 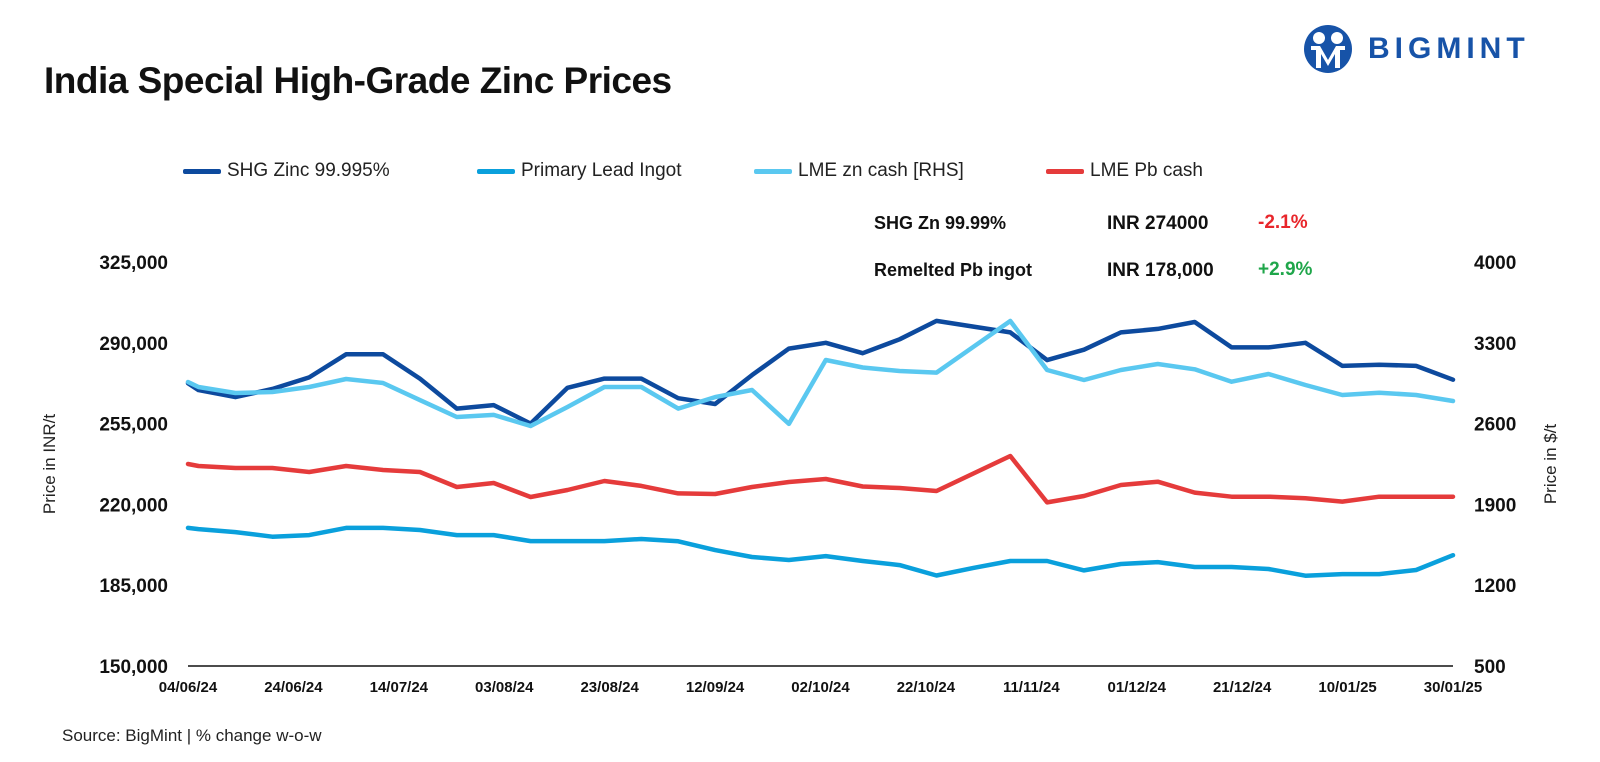 What do you see at coordinates (1328, 49) in the screenshot?
I see `bigmint-logo-icon` at bounding box center [1328, 49].